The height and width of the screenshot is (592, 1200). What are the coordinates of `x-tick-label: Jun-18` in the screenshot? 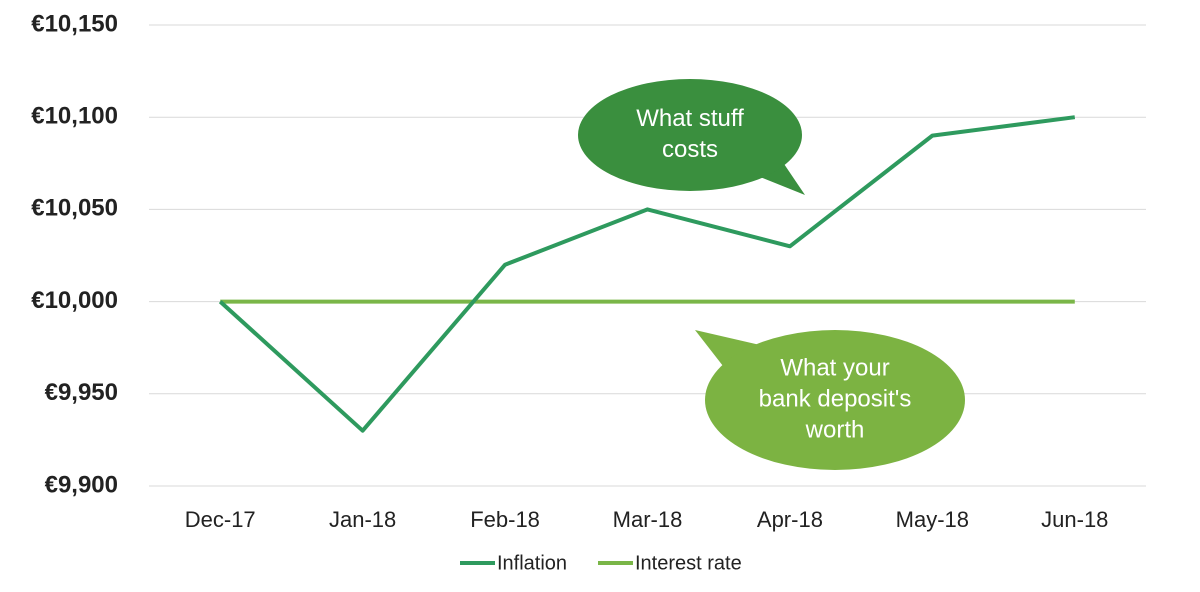 It's located at (1074, 519).